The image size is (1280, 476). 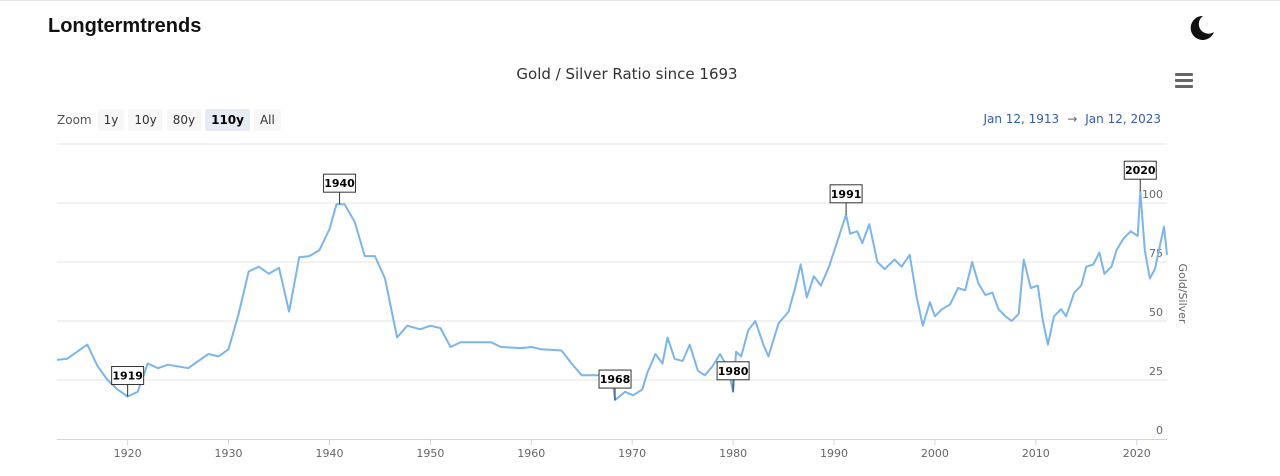 I want to click on y-tick-label: 0, so click(x=1159, y=430).